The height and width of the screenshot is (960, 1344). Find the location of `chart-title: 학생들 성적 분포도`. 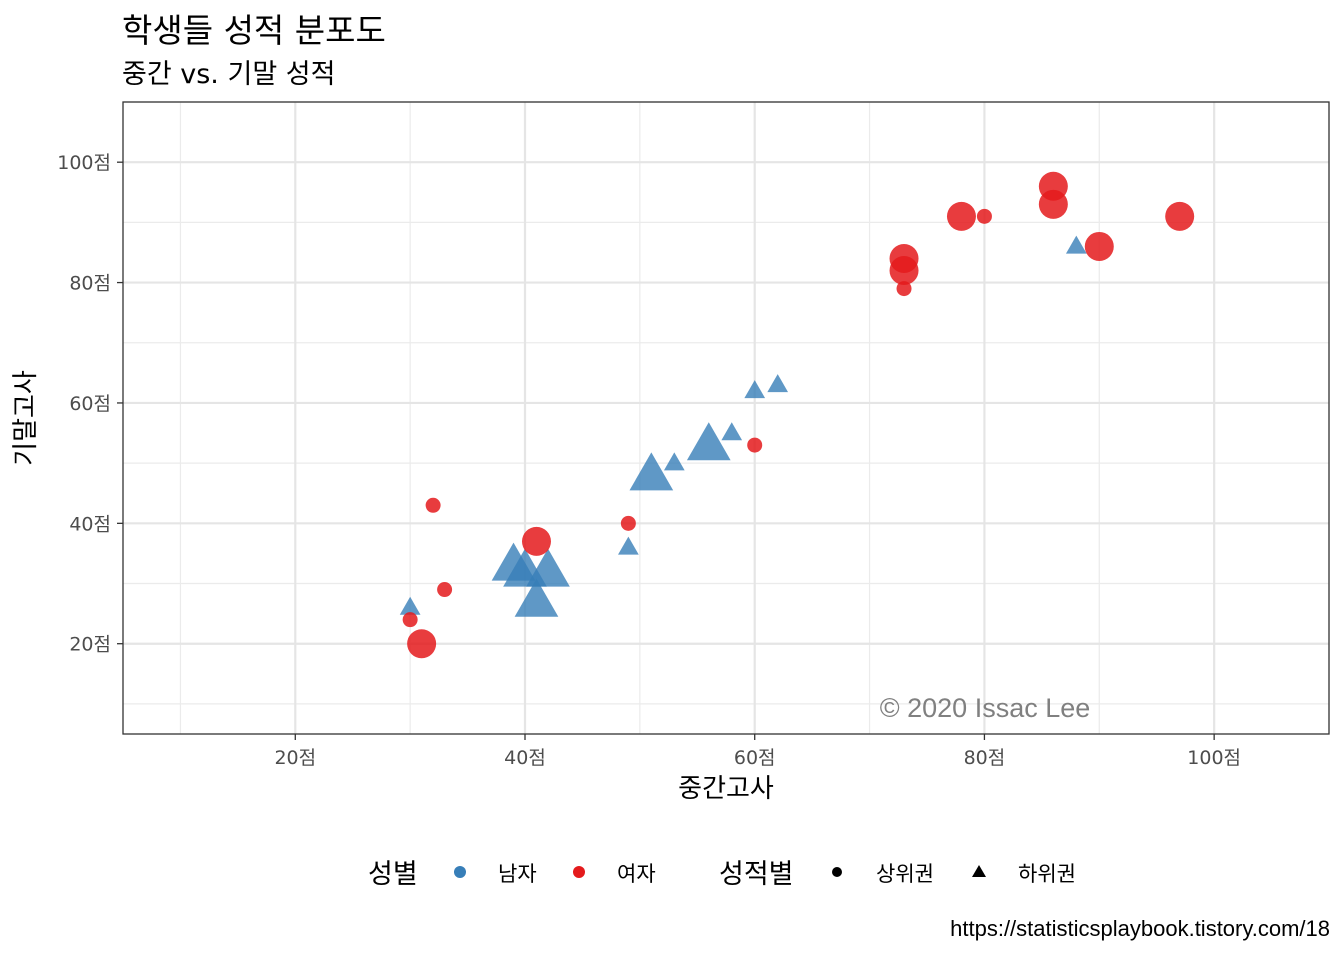

chart-title: 학생들 성적 분포도 is located at coordinates (254, 30).